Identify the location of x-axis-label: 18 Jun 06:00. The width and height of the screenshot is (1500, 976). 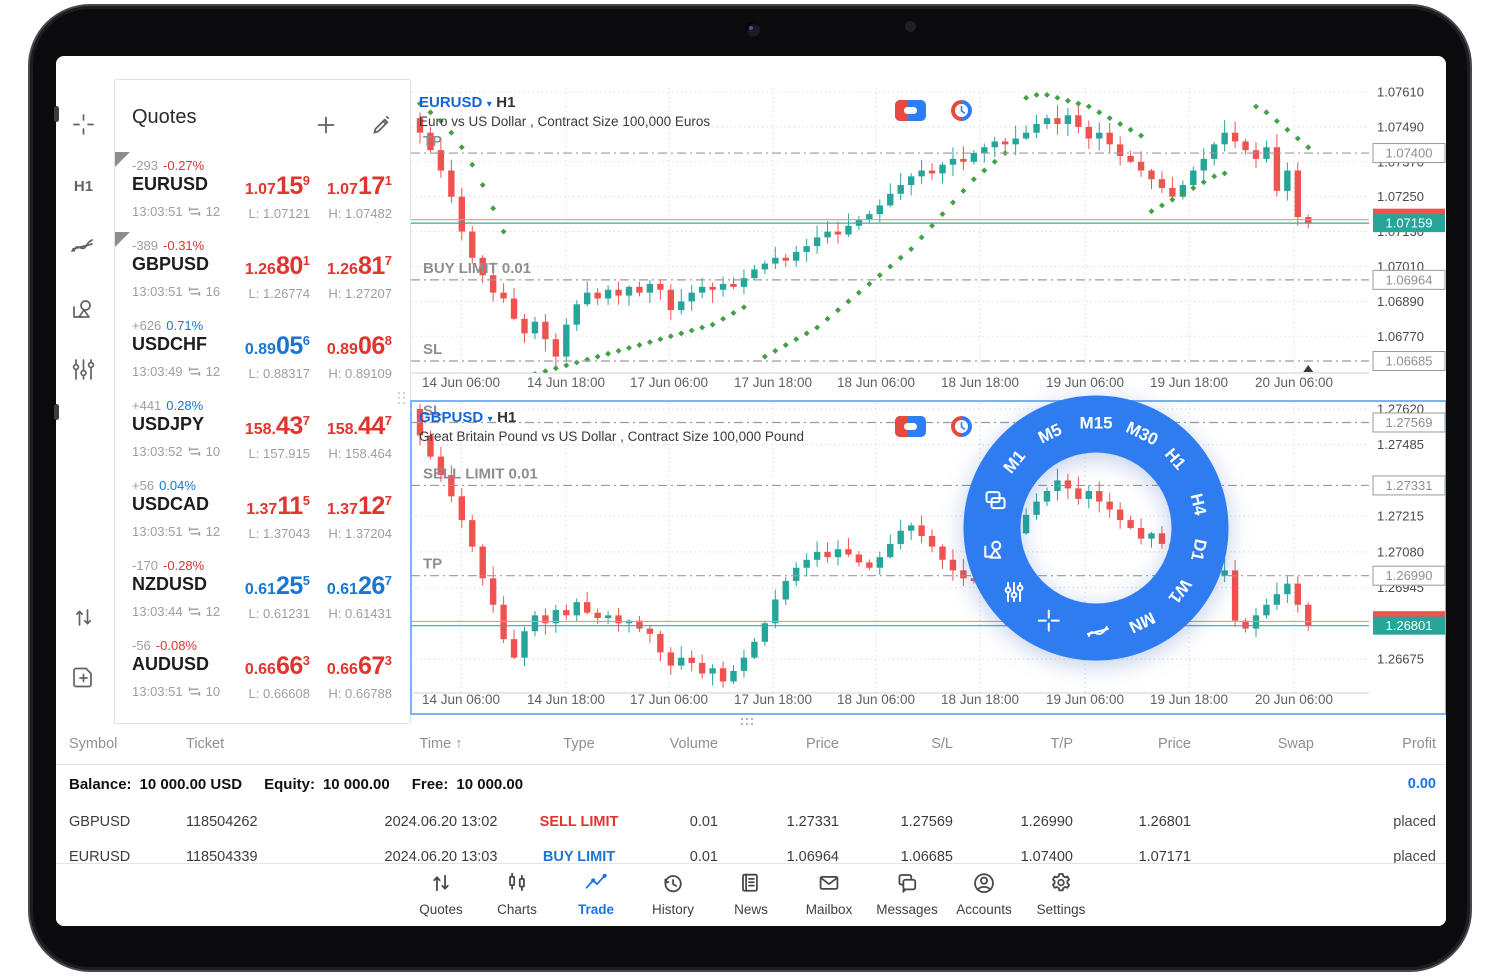
(876, 699).